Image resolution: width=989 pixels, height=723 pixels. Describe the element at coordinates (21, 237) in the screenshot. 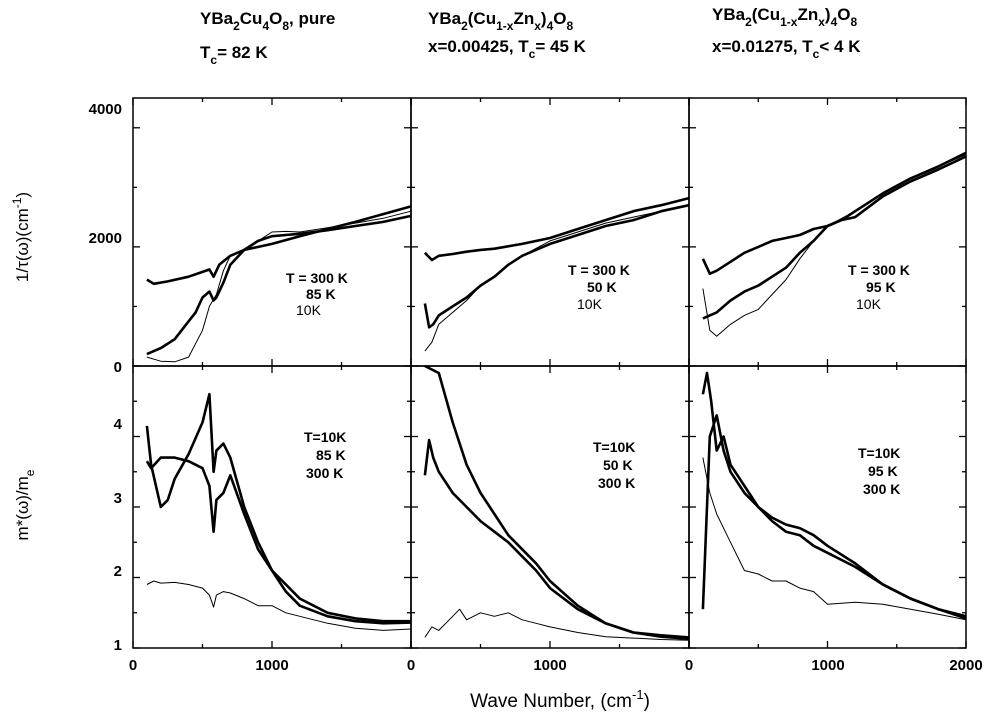

I see `top-y-axis-label: 1/τ(ω)(cm-1)` at that location.